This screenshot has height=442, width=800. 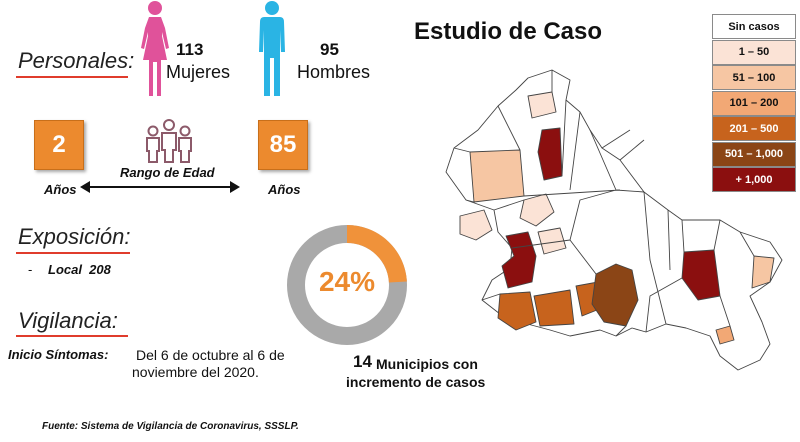 What do you see at coordinates (72, 336) in the screenshot?
I see `surveillance-underline` at bounding box center [72, 336].